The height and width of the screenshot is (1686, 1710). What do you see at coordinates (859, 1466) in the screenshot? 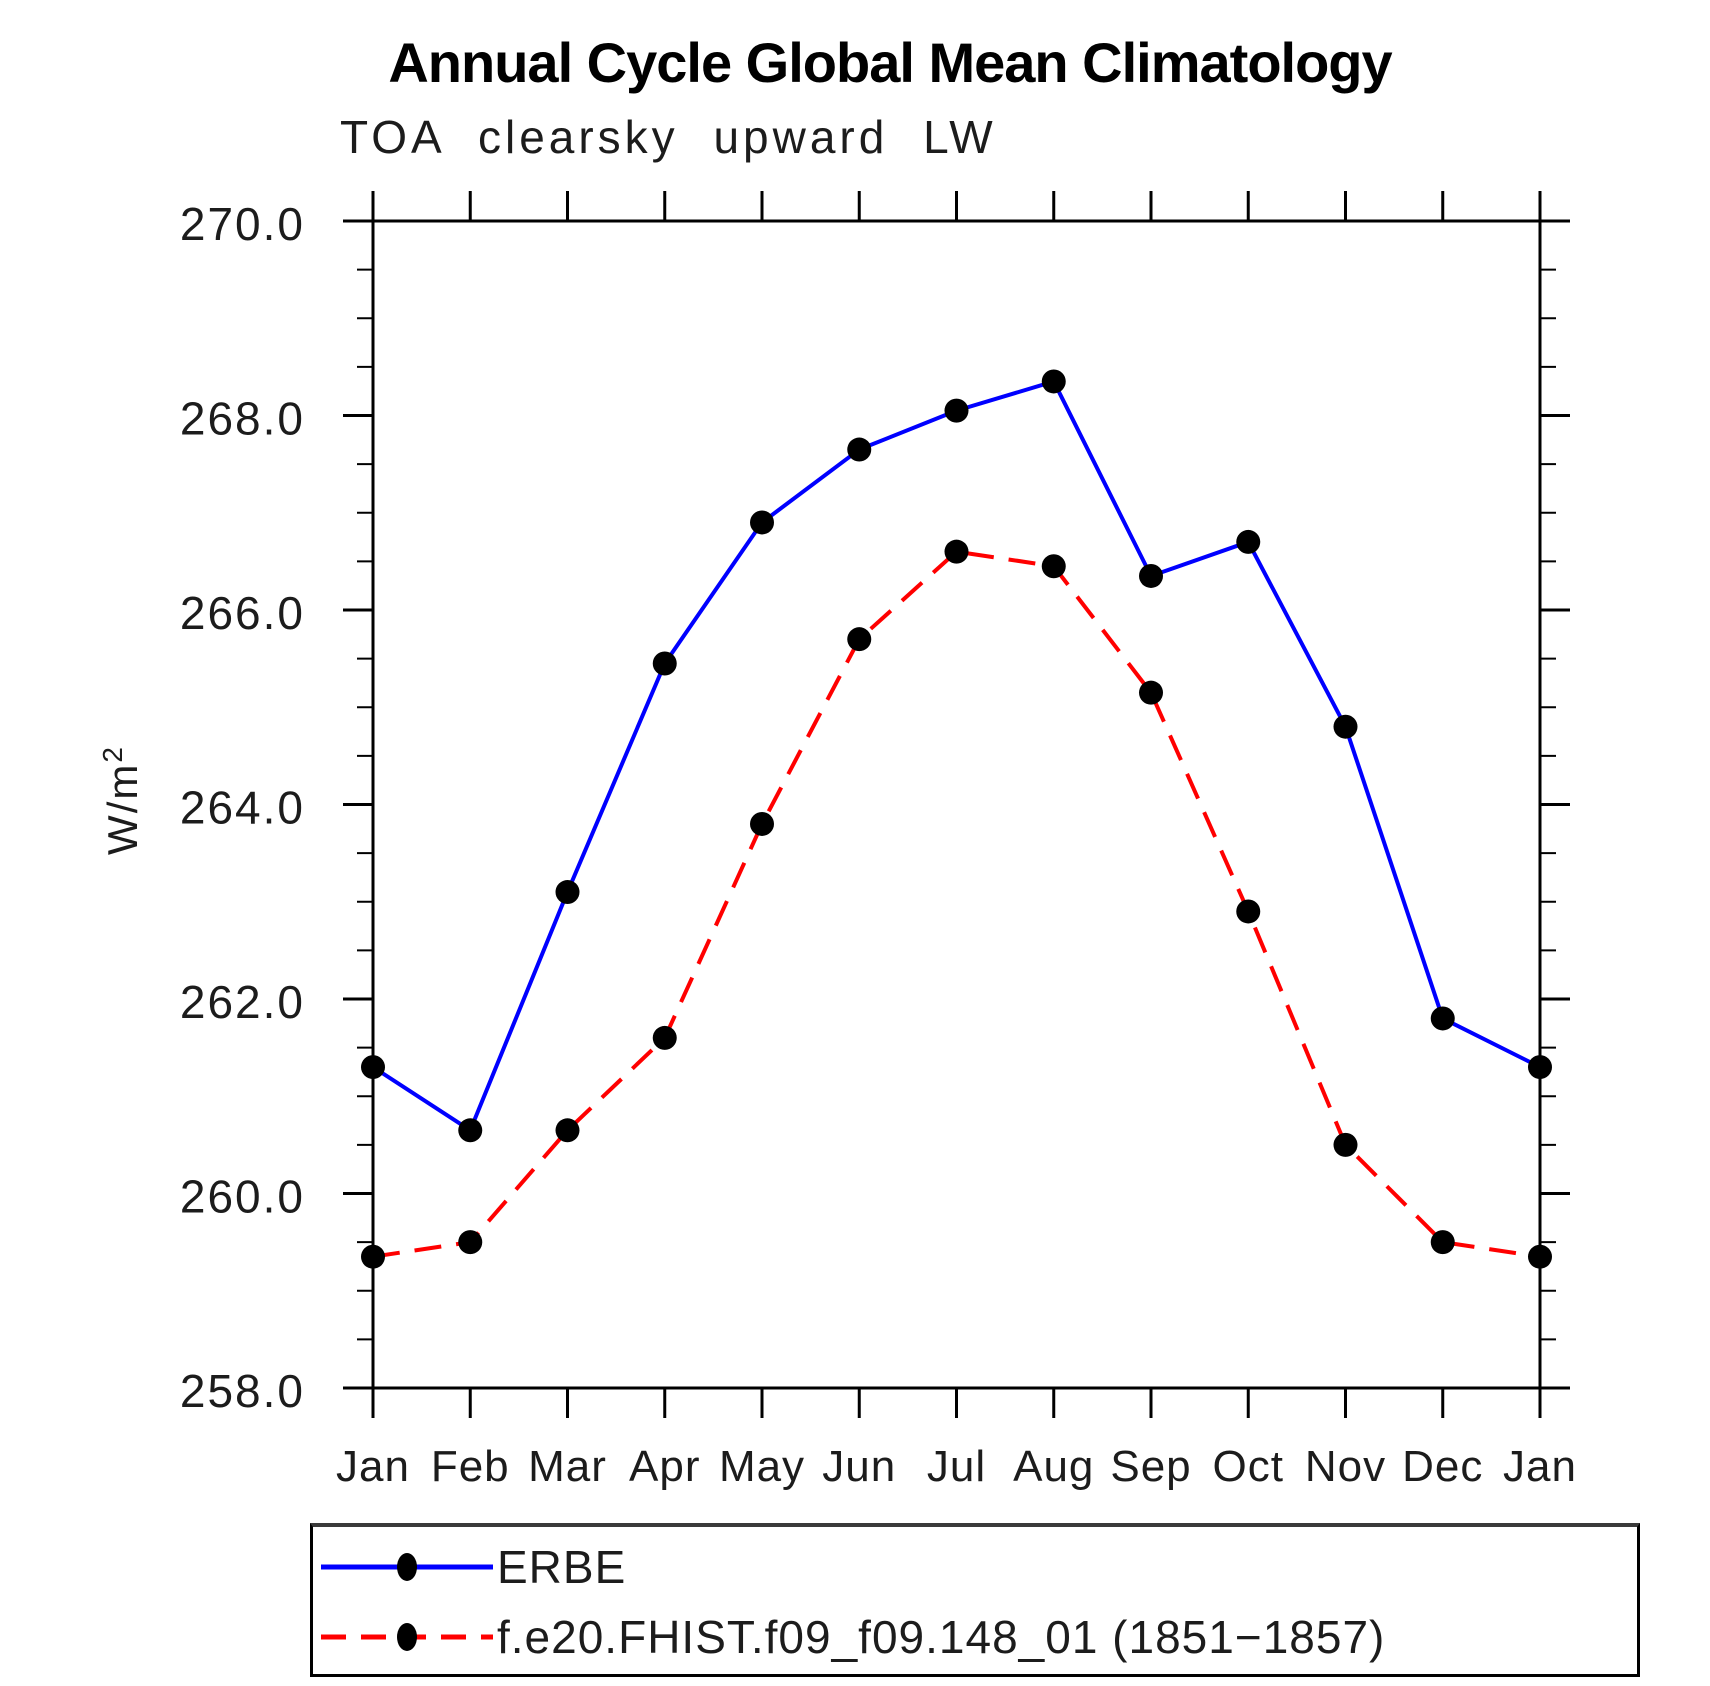
I see `x-tick-label: Jun` at bounding box center [859, 1466].